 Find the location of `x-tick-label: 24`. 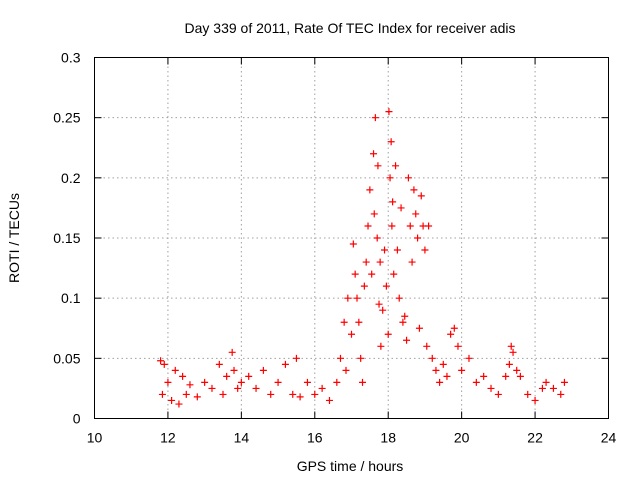

x-tick-label: 24 is located at coordinates (609, 438).